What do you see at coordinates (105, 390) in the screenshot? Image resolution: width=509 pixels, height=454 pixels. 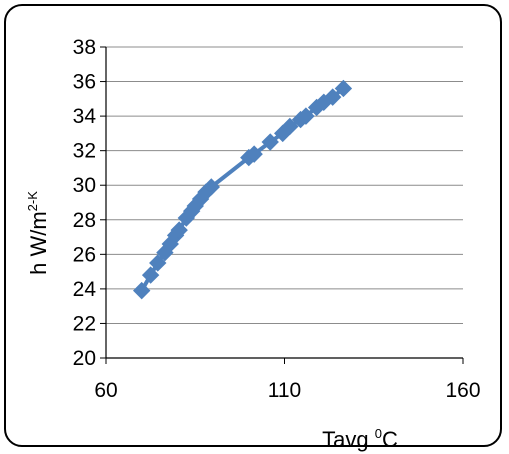 I see `x-tick-label: 60` at bounding box center [105, 390].